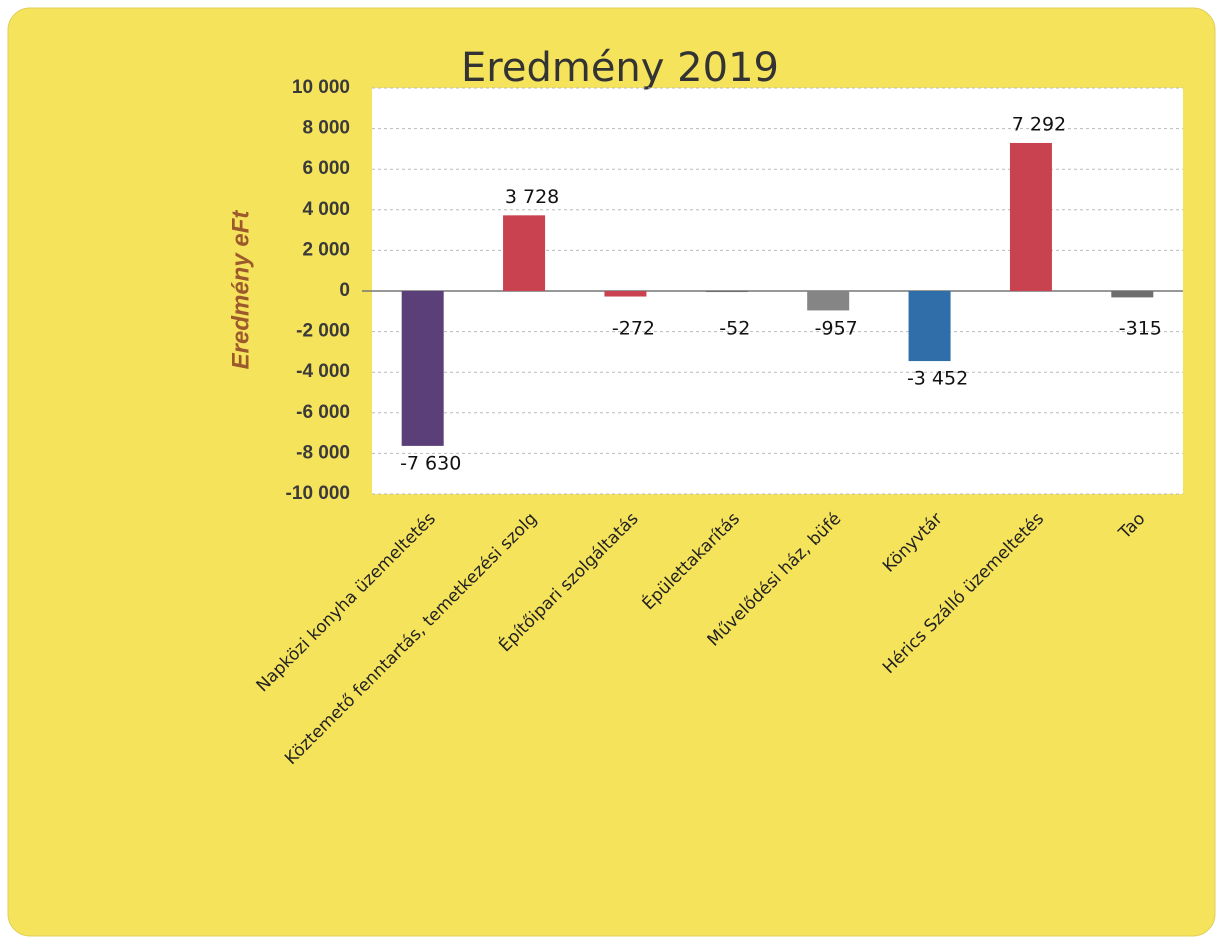 Image resolution: width=1223 pixels, height=947 pixels. What do you see at coordinates (937, 379) in the screenshot?
I see `value-label: -3 452` at bounding box center [937, 379].